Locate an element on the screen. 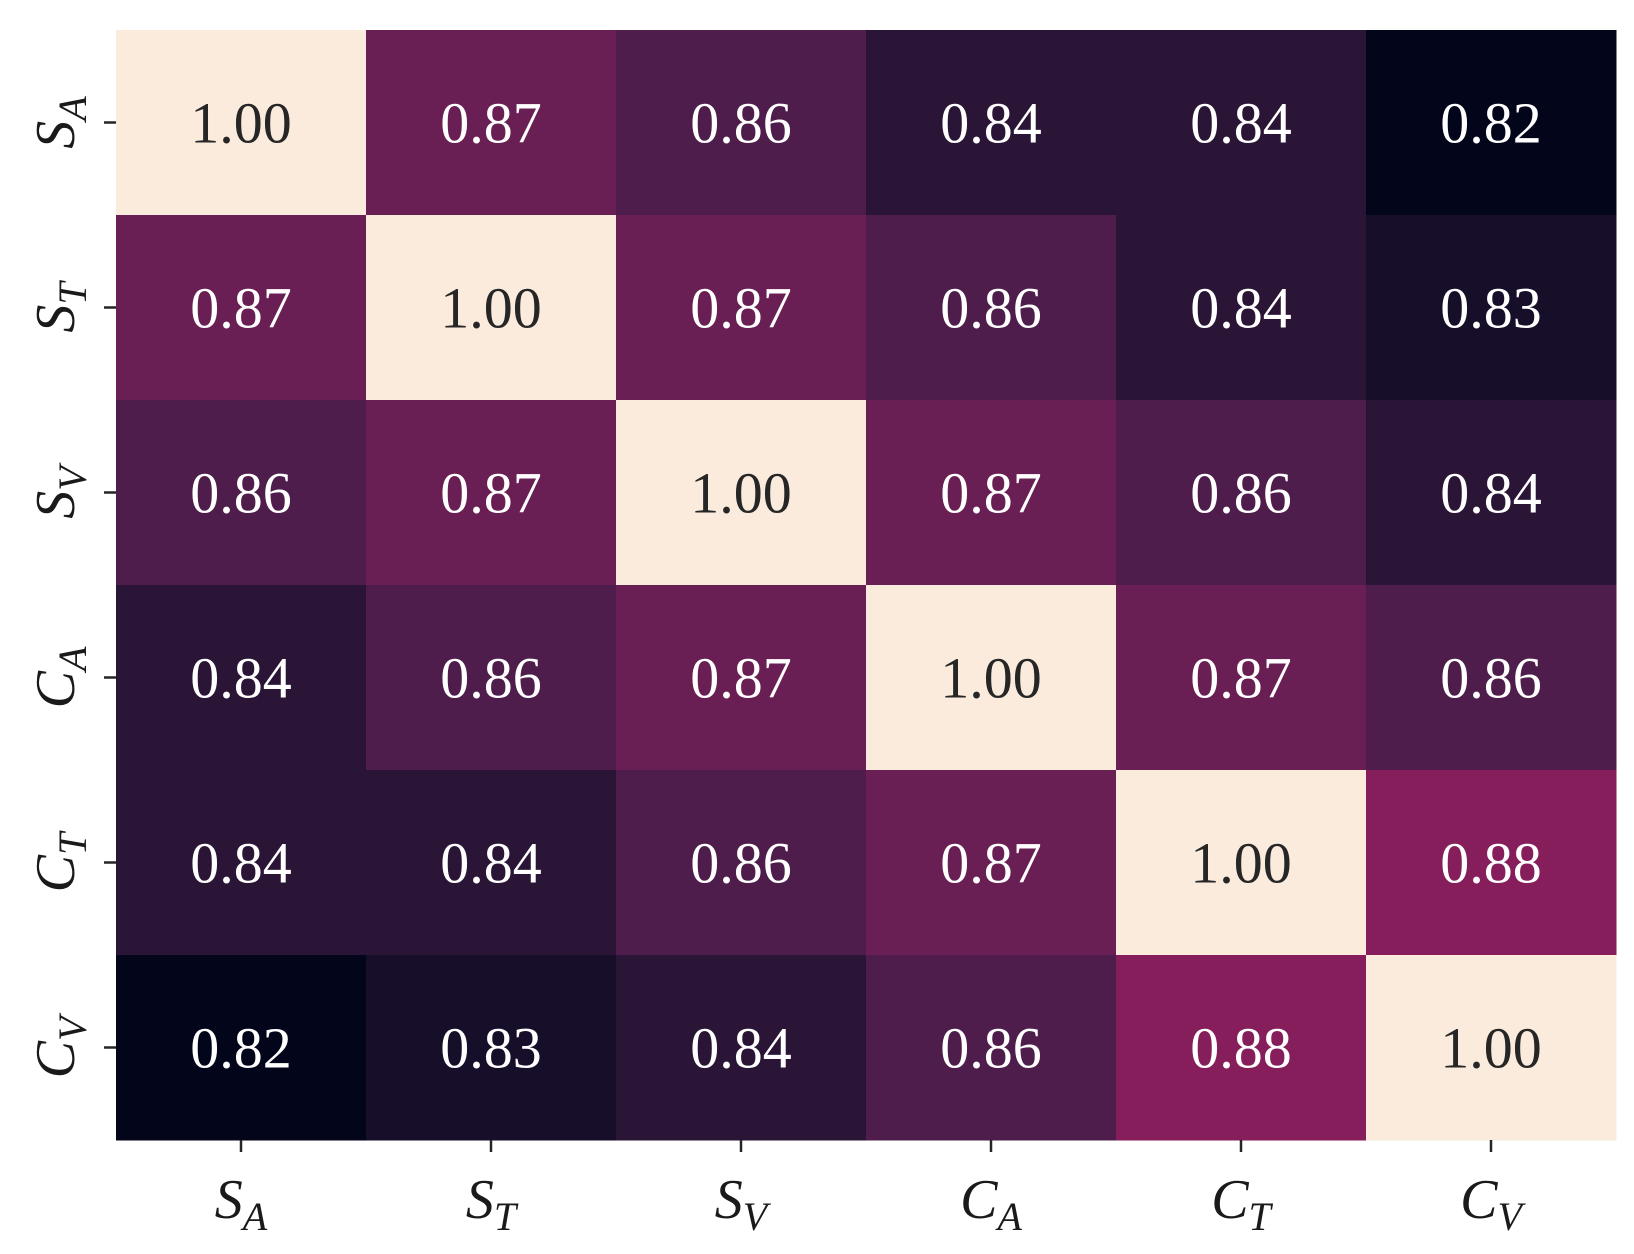 Image resolution: width=1634 pixels, height=1254 pixels. heatmap-cell-r0-c2 is located at coordinates (741, 123).